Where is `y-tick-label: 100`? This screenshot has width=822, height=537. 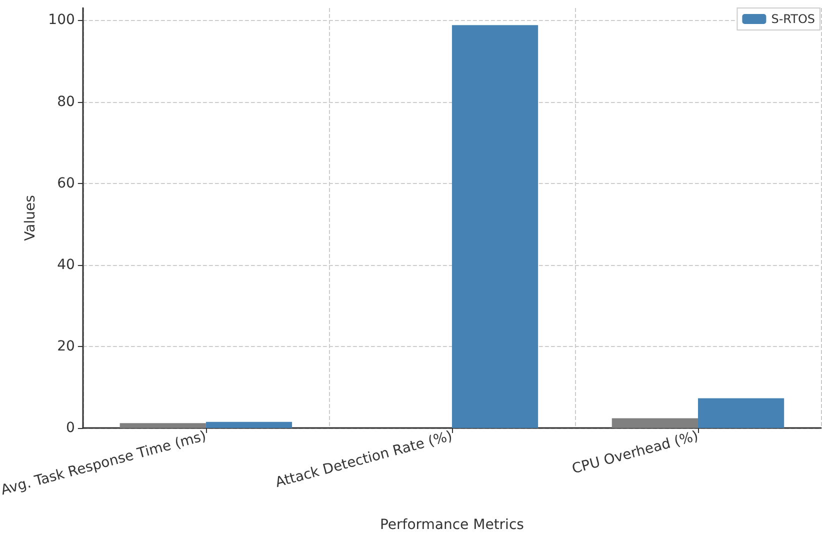 y-tick-label: 100 is located at coordinates (61, 20).